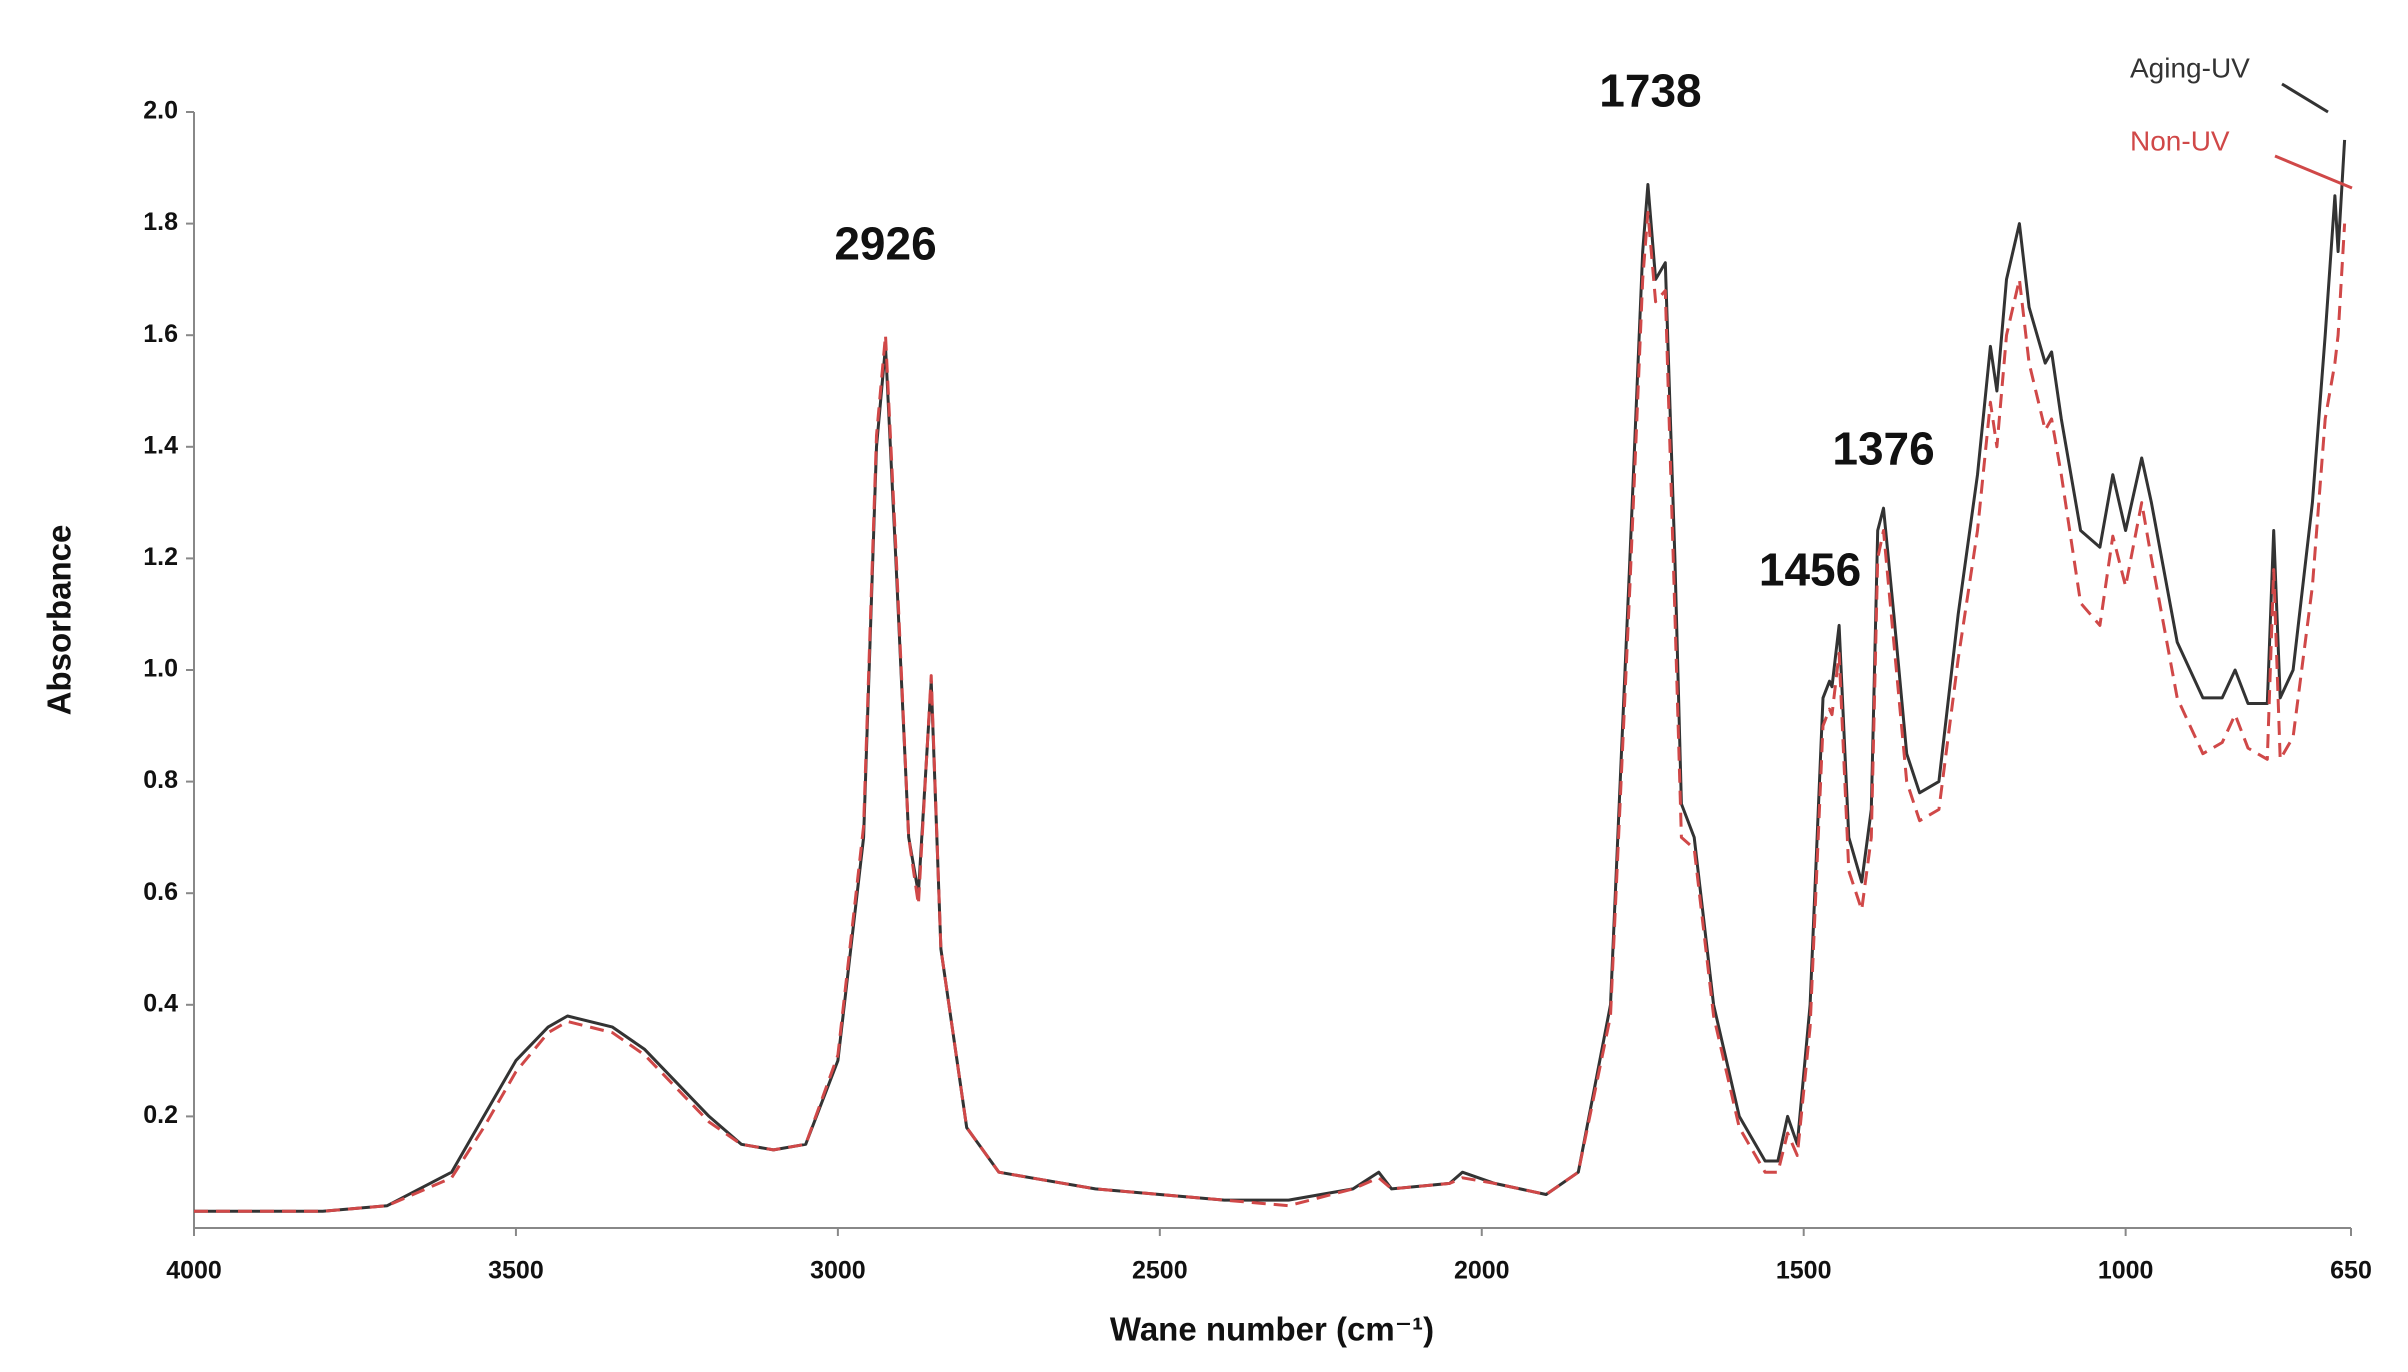 The height and width of the screenshot is (1372, 2408). I want to click on legend-label: Aging-UV, so click(2190, 67).